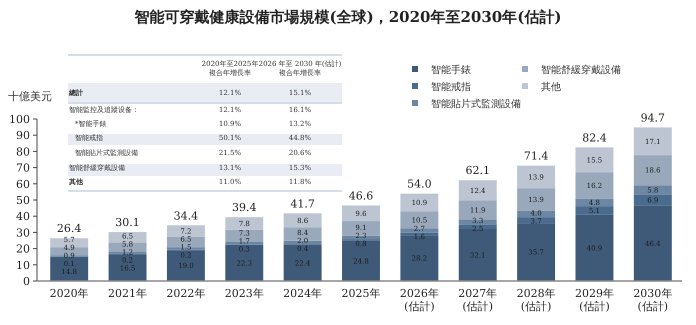  Describe the element at coordinates (451, 87) in the screenshot. I see `legend-label: 智能戒指` at that location.